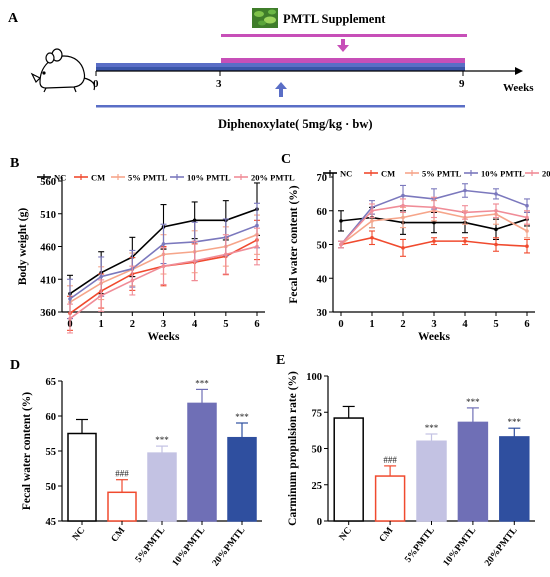  I want to click on x-tick-label: 5, so click(495, 324).